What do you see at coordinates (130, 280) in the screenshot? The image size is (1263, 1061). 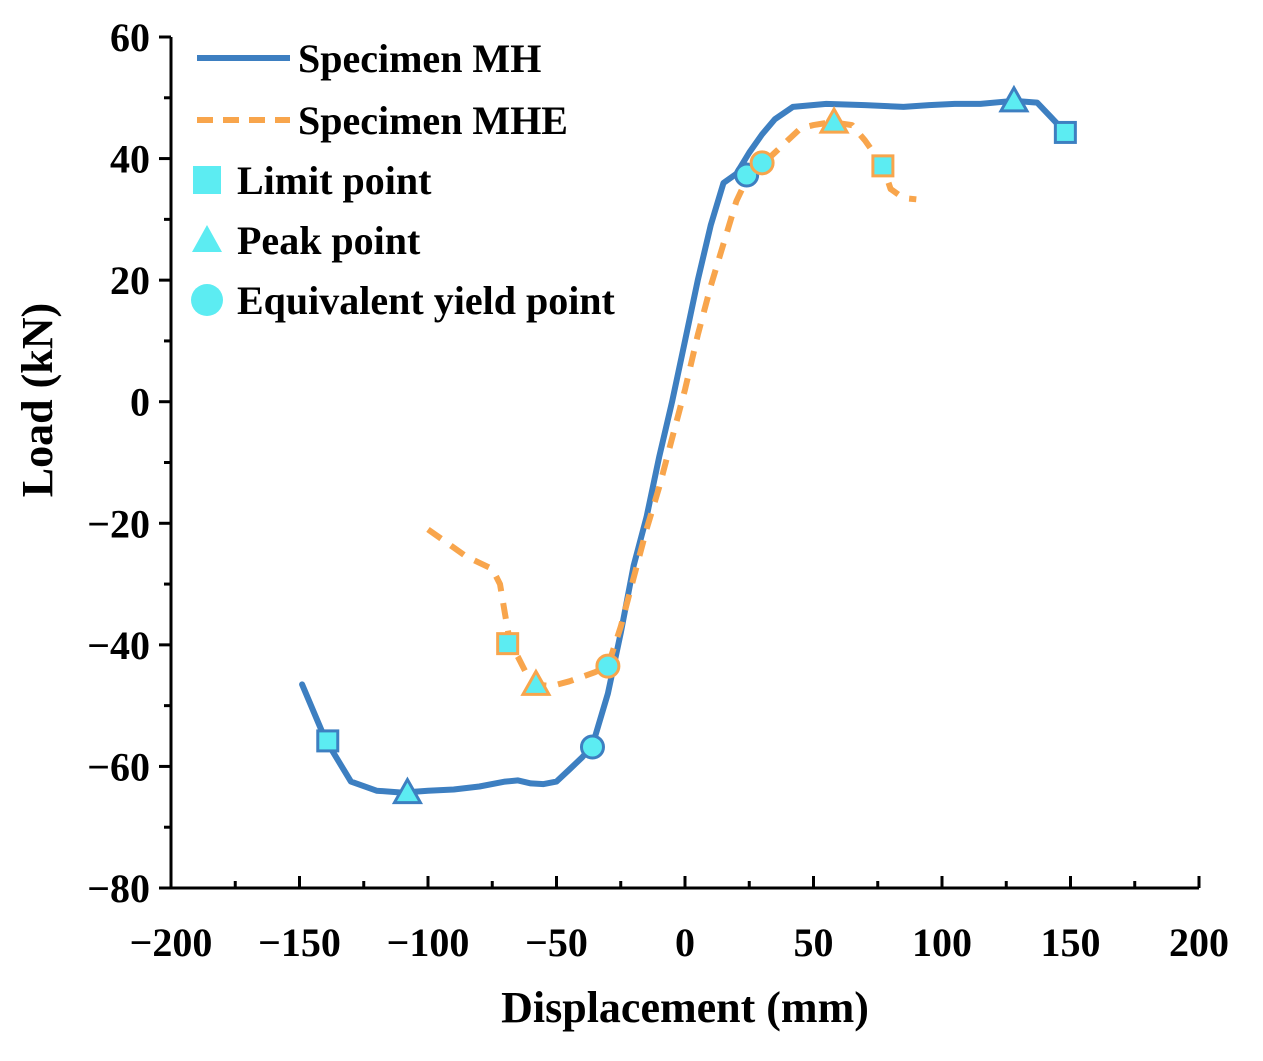 I see `y-tick-label: 20` at bounding box center [130, 280].